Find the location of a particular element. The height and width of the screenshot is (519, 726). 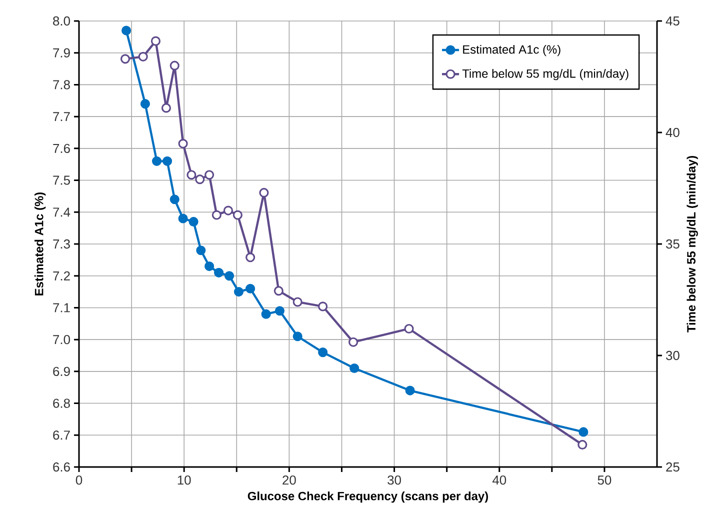

y-axis-title: Estimated A1c (%) is located at coordinates (40, 244).